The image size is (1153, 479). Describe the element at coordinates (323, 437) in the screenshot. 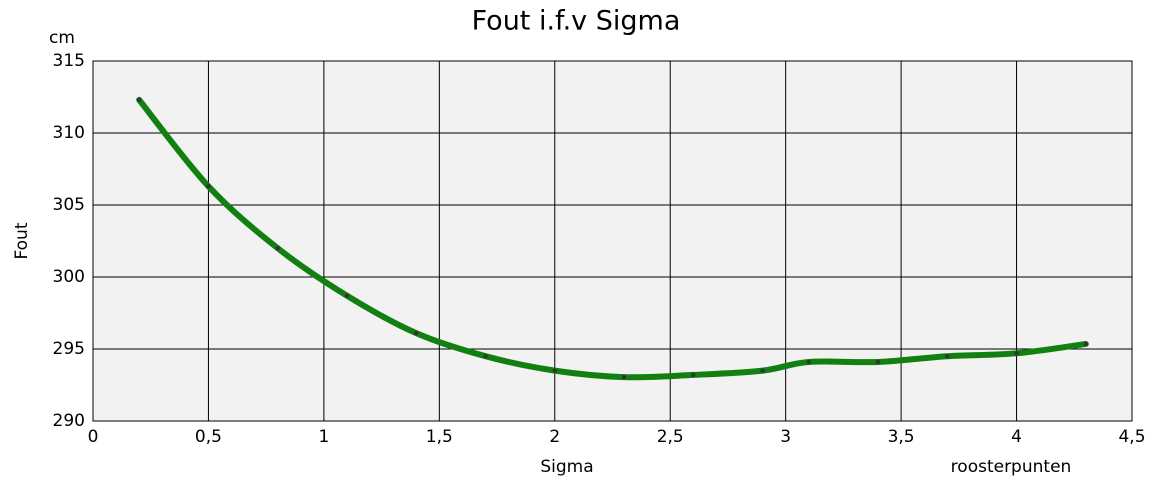

I see `x-tick-label: 1` at that location.